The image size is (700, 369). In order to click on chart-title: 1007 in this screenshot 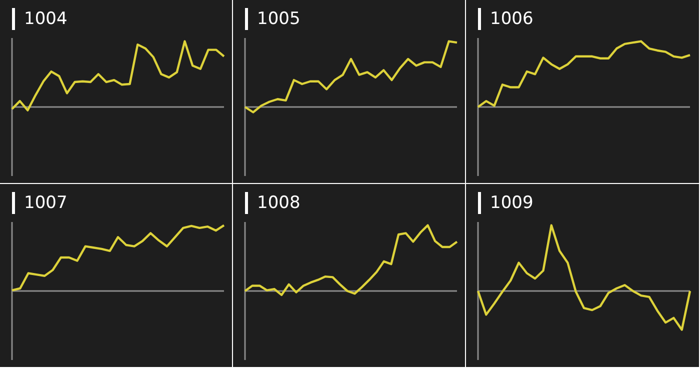, I will do `click(40, 203)`.